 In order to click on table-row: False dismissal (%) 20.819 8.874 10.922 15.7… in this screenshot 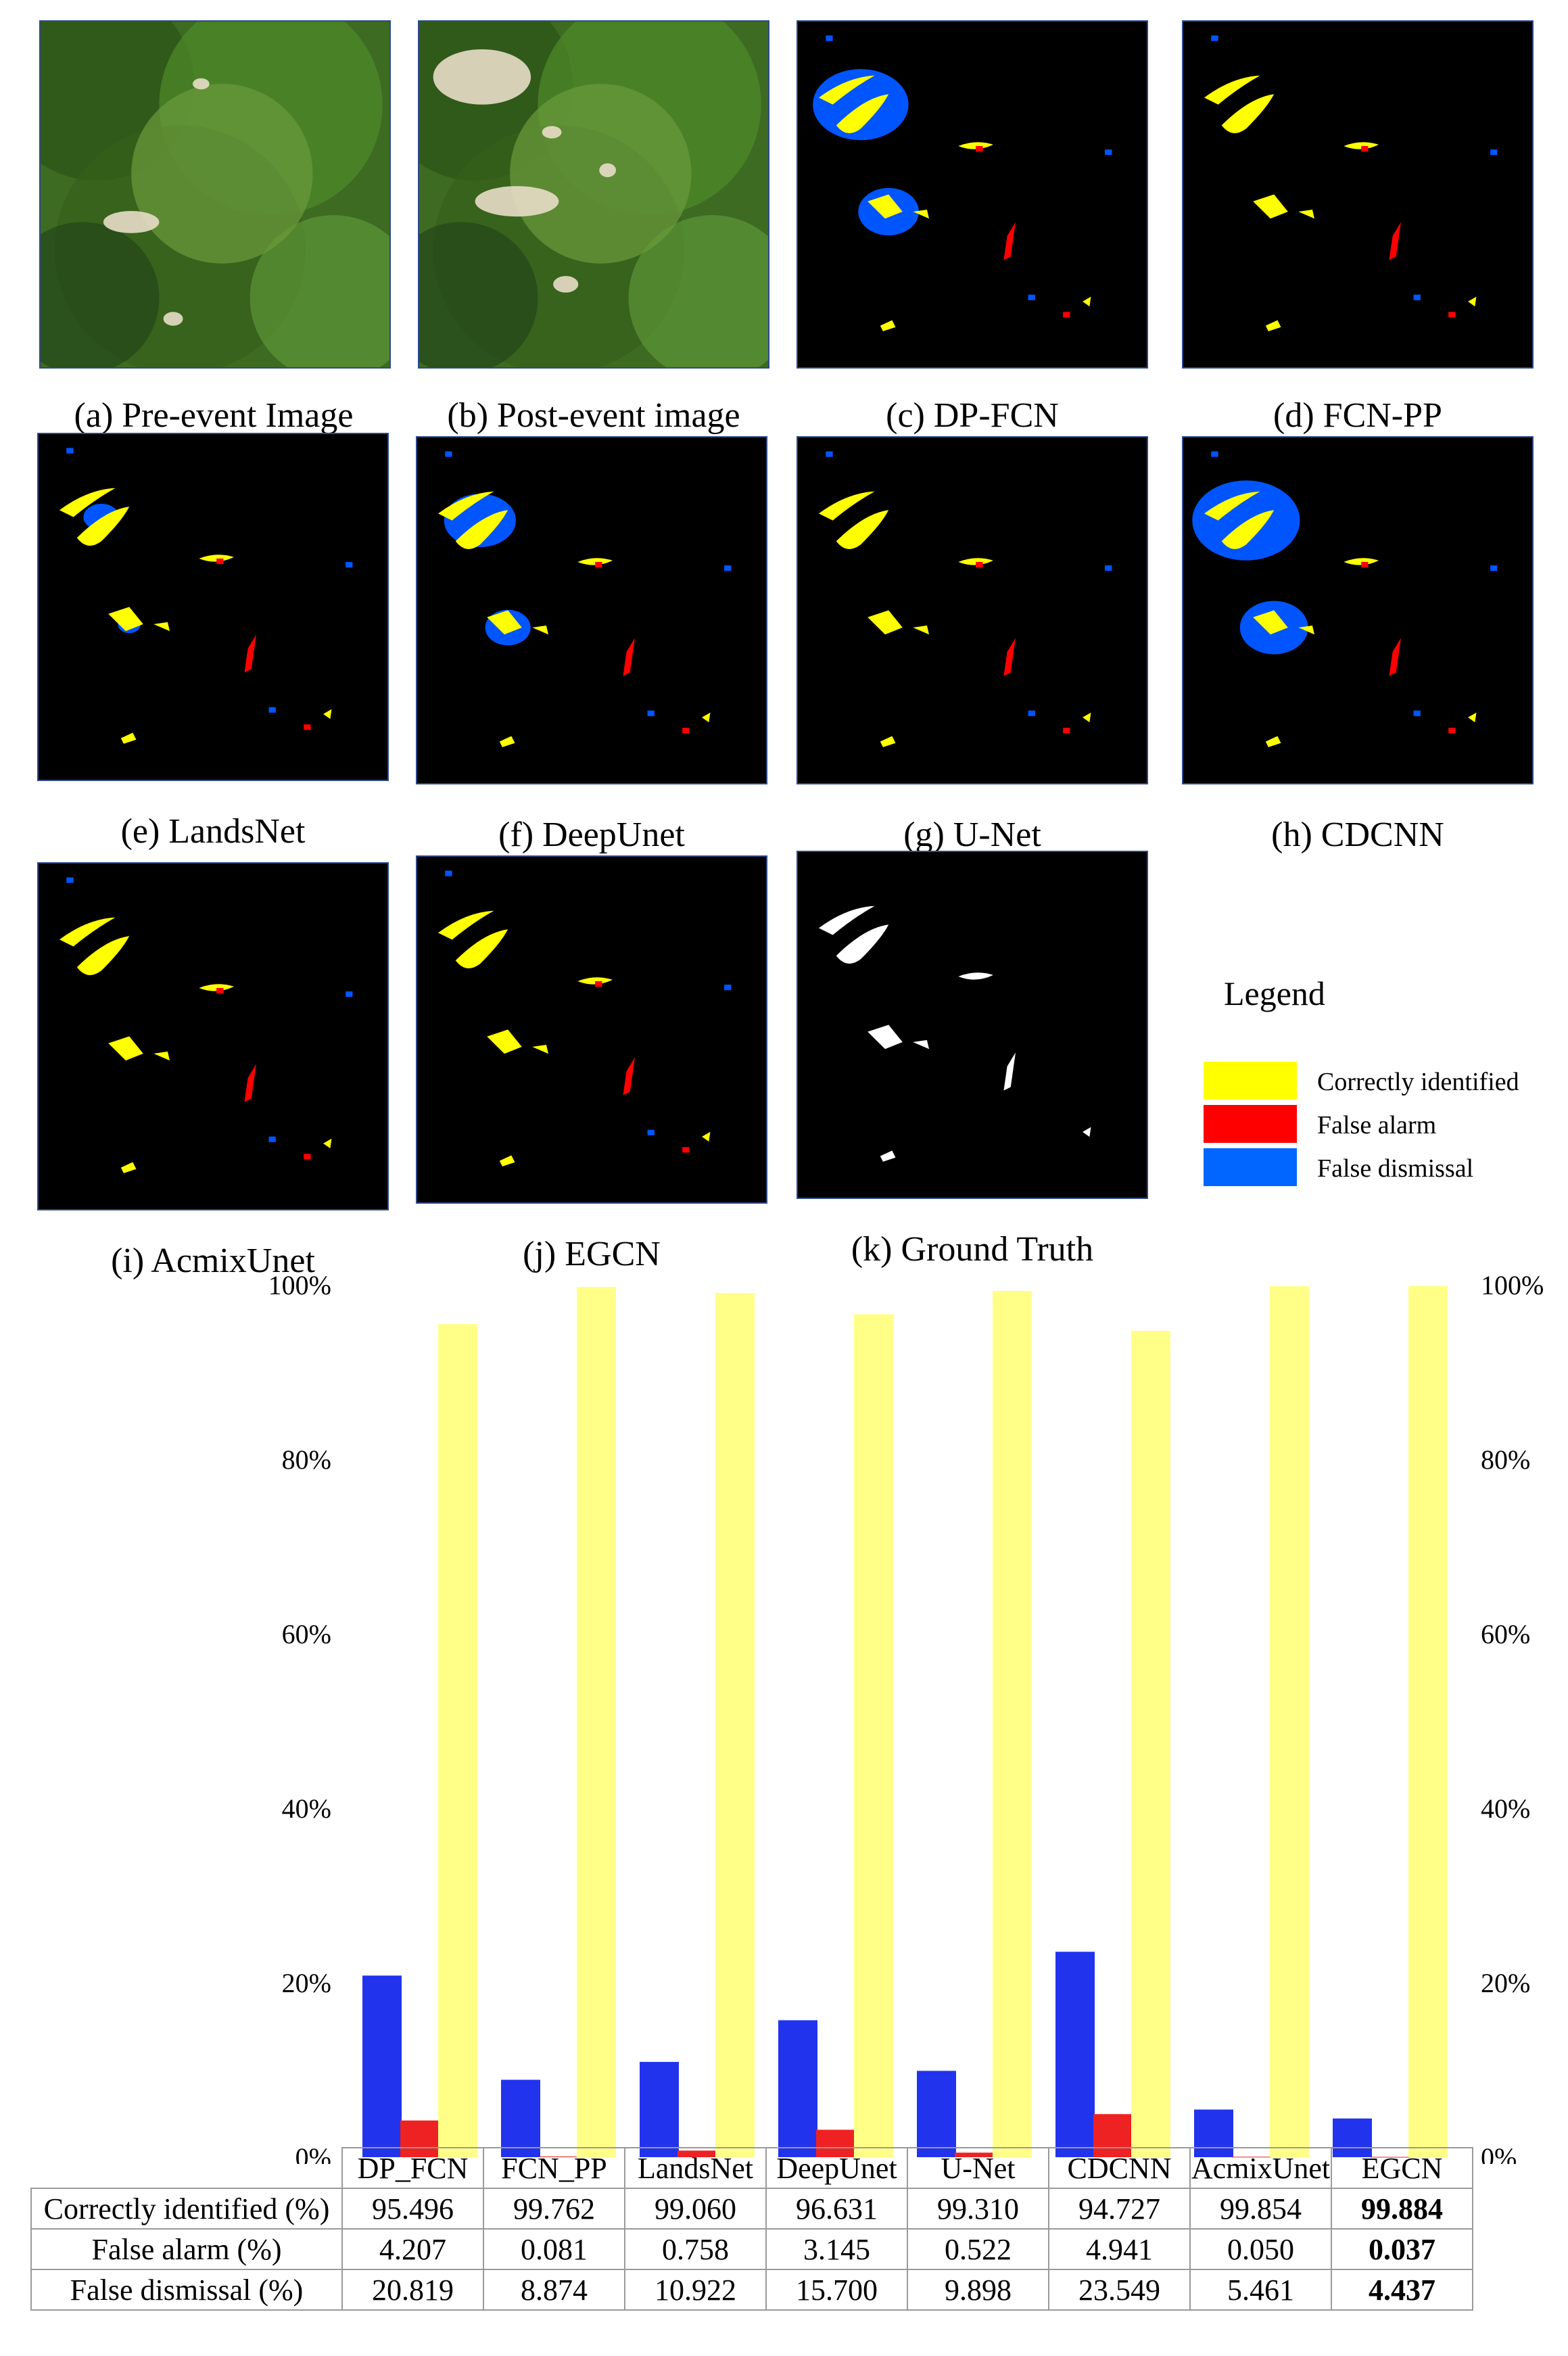, I will do `click(752, 2290)`.